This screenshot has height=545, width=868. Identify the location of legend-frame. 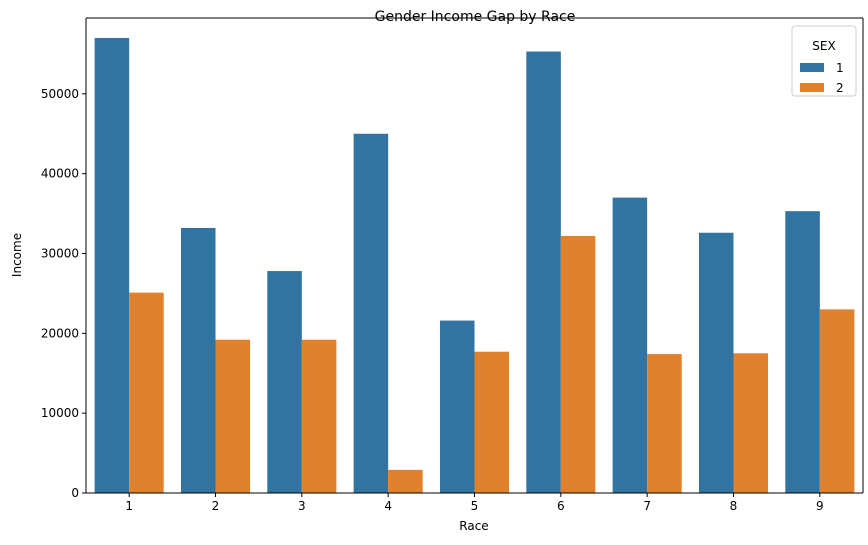
(824, 61).